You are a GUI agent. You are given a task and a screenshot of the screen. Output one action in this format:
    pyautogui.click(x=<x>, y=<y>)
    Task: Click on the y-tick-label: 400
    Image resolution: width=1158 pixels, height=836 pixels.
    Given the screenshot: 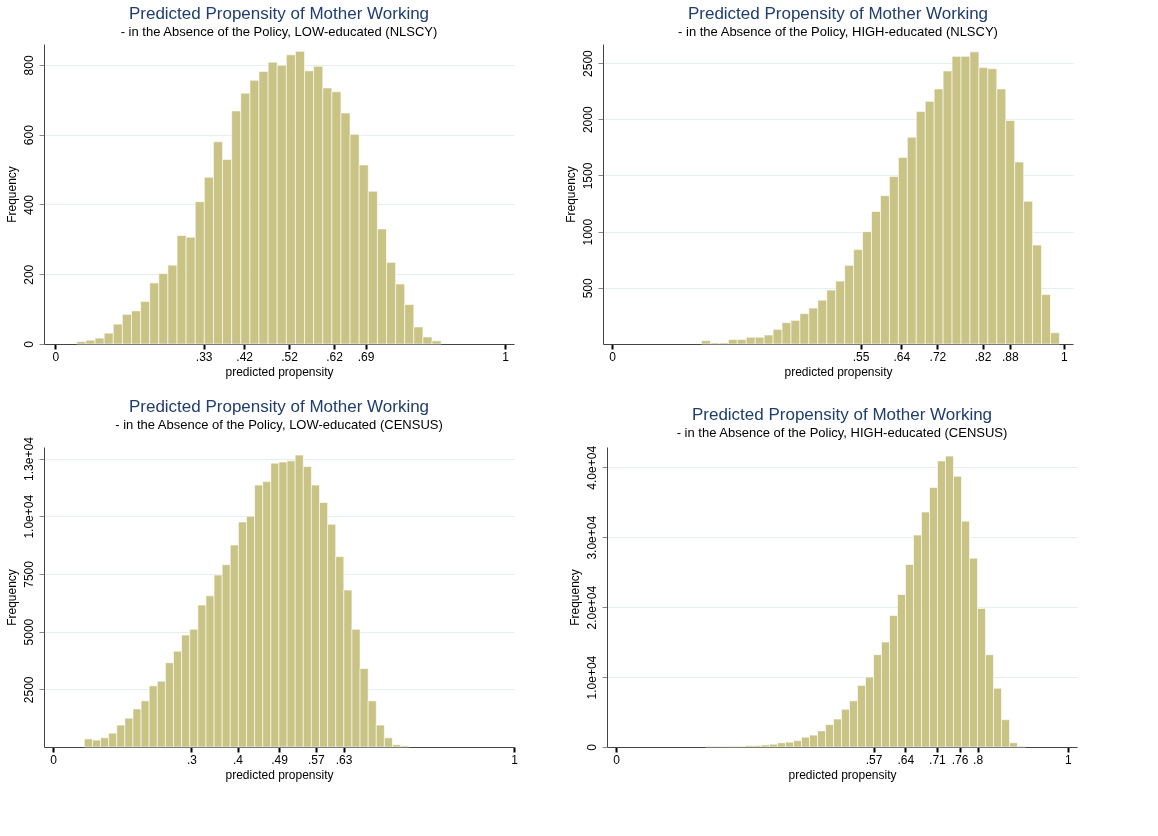 What is the action you would take?
    pyautogui.click(x=28, y=204)
    